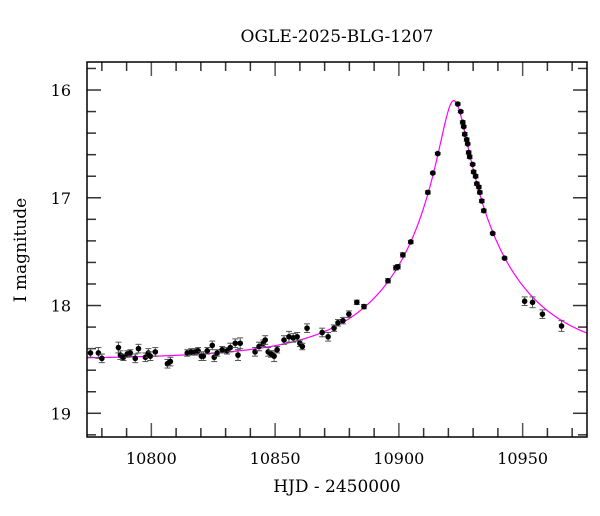 The height and width of the screenshot is (516, 600). I want to click on y-tick-label: 17, so click(61, 198).